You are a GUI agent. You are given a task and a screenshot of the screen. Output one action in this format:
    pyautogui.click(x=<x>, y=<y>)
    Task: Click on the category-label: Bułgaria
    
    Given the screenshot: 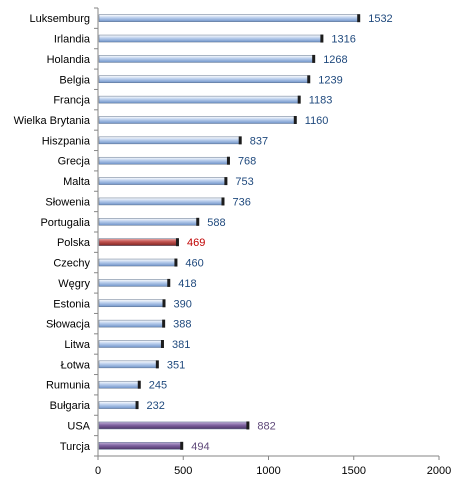 What is the action you would take?
    pyautogui.click(x=70, y=406)
    